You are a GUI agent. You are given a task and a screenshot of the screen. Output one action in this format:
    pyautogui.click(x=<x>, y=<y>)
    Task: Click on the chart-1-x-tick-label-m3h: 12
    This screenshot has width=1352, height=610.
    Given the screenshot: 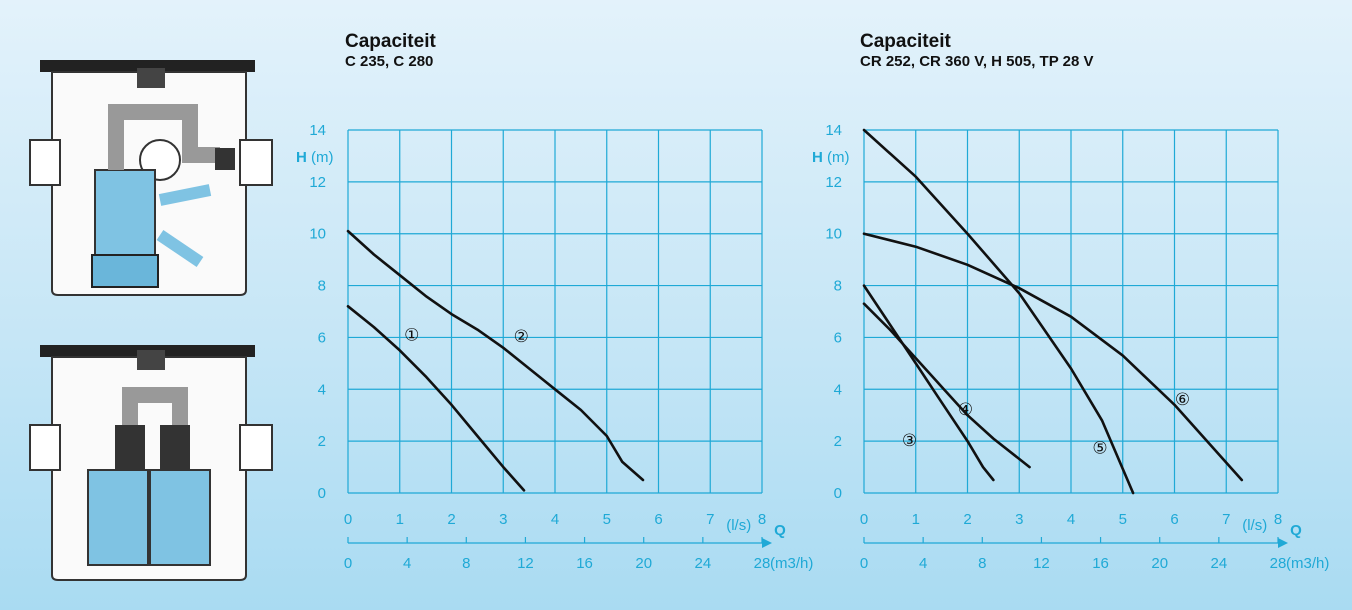 What is the action you would take?
    pyautogui.click(x=525, y=563)
    